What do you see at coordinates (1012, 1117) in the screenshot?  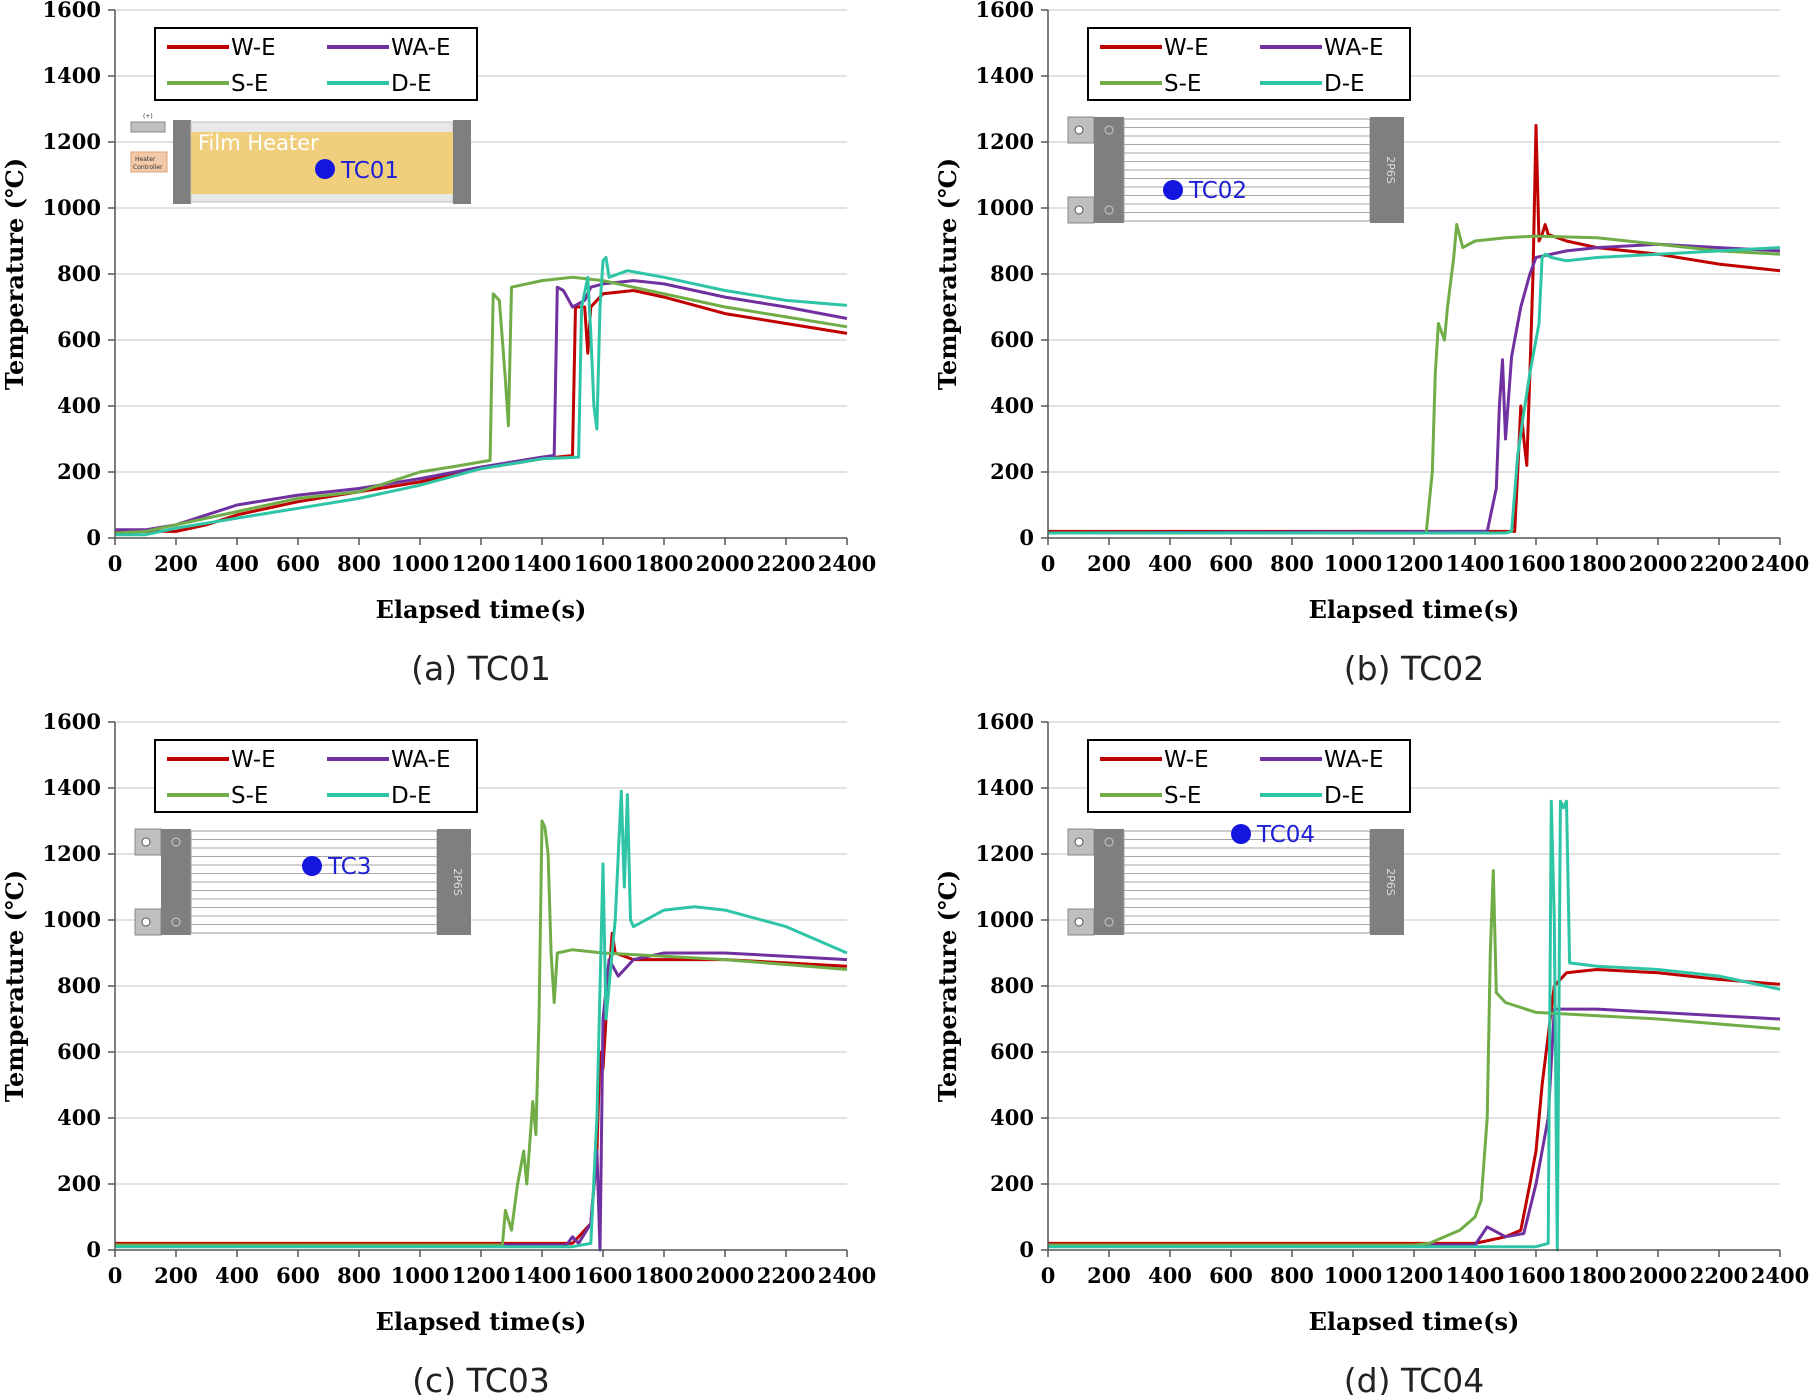 I see `y-tick-label: 400` at bounding box center [1012, 1117].